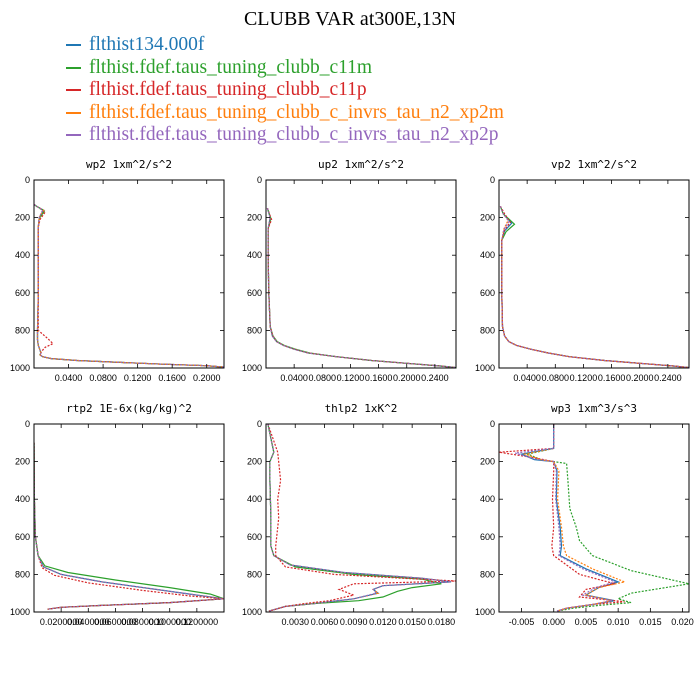 Image resolution: width=700 pixels, height=700 pixels. Describe the element at coordinates (285, 45) in the screenshot. I see `legend-item: flthist134.000f` at that location.